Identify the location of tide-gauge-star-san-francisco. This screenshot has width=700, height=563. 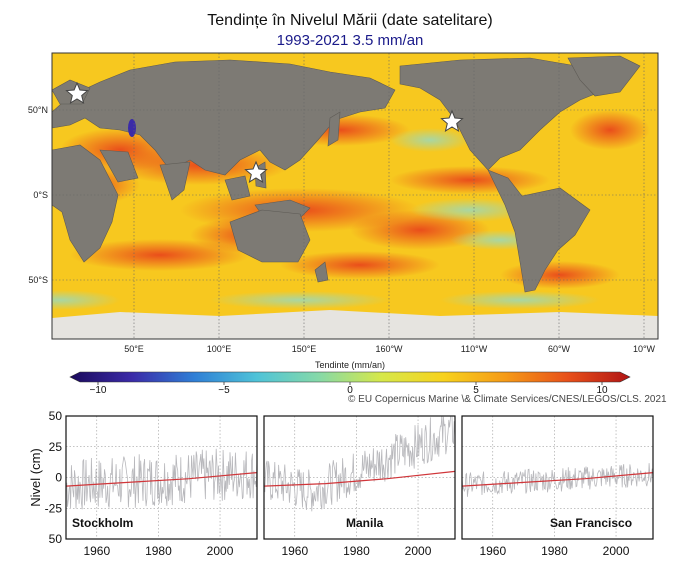
(452, 120).